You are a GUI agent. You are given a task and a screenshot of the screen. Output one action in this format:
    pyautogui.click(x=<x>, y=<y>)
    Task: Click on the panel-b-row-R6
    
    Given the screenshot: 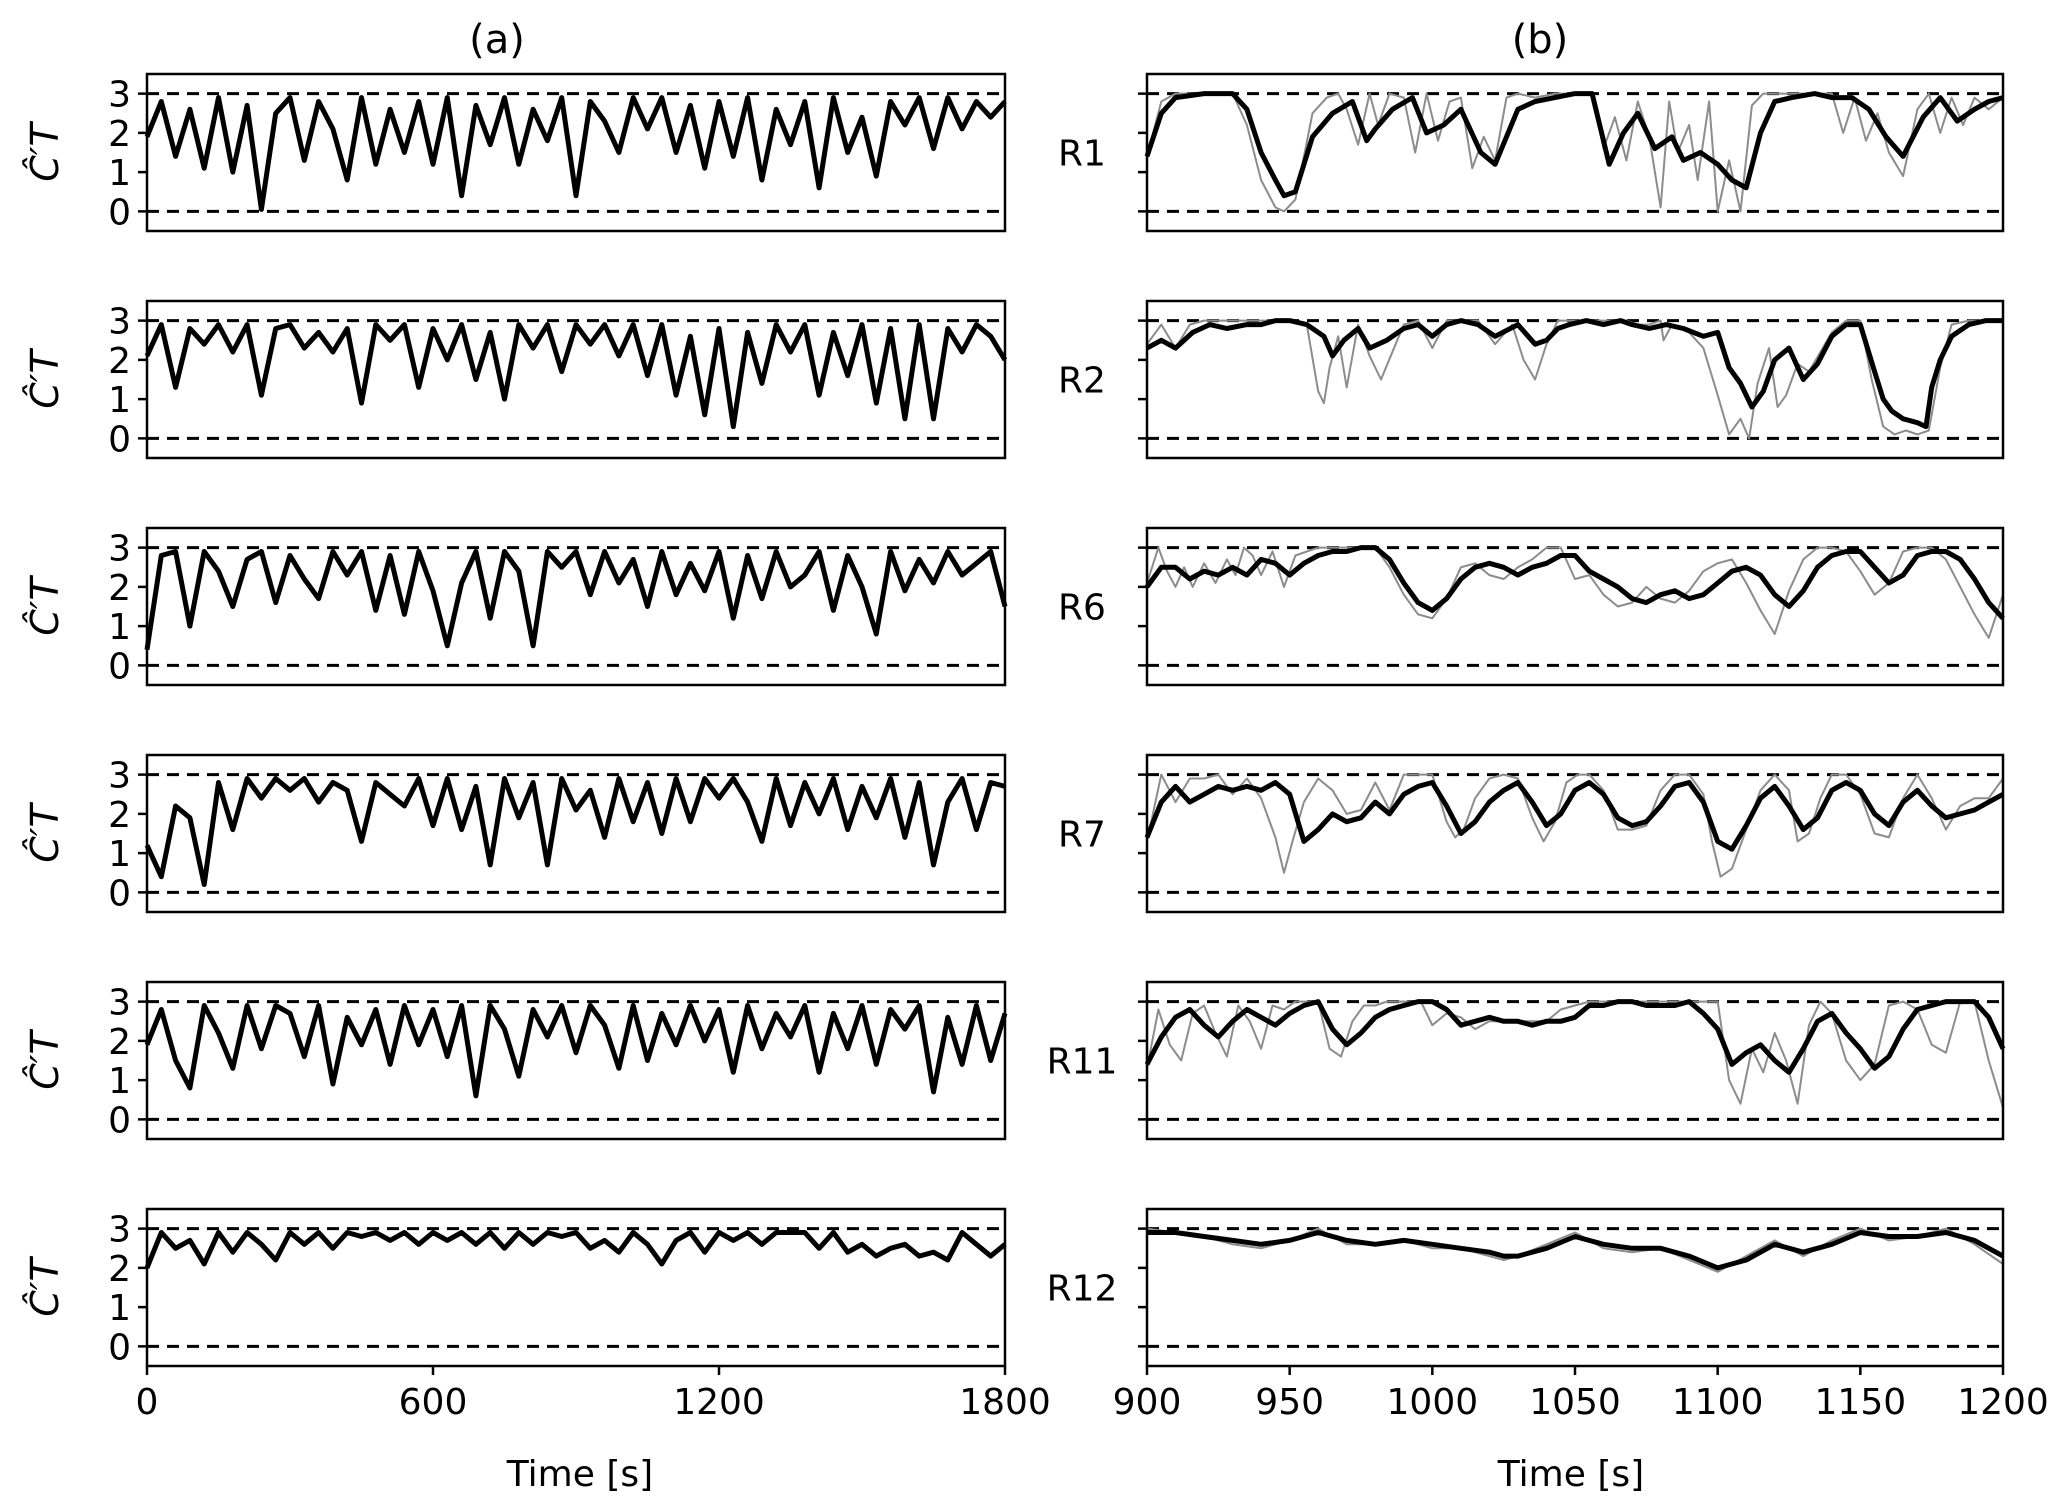 What is the action you would take?
    pyautogui.click(x=1571, y=606)
    